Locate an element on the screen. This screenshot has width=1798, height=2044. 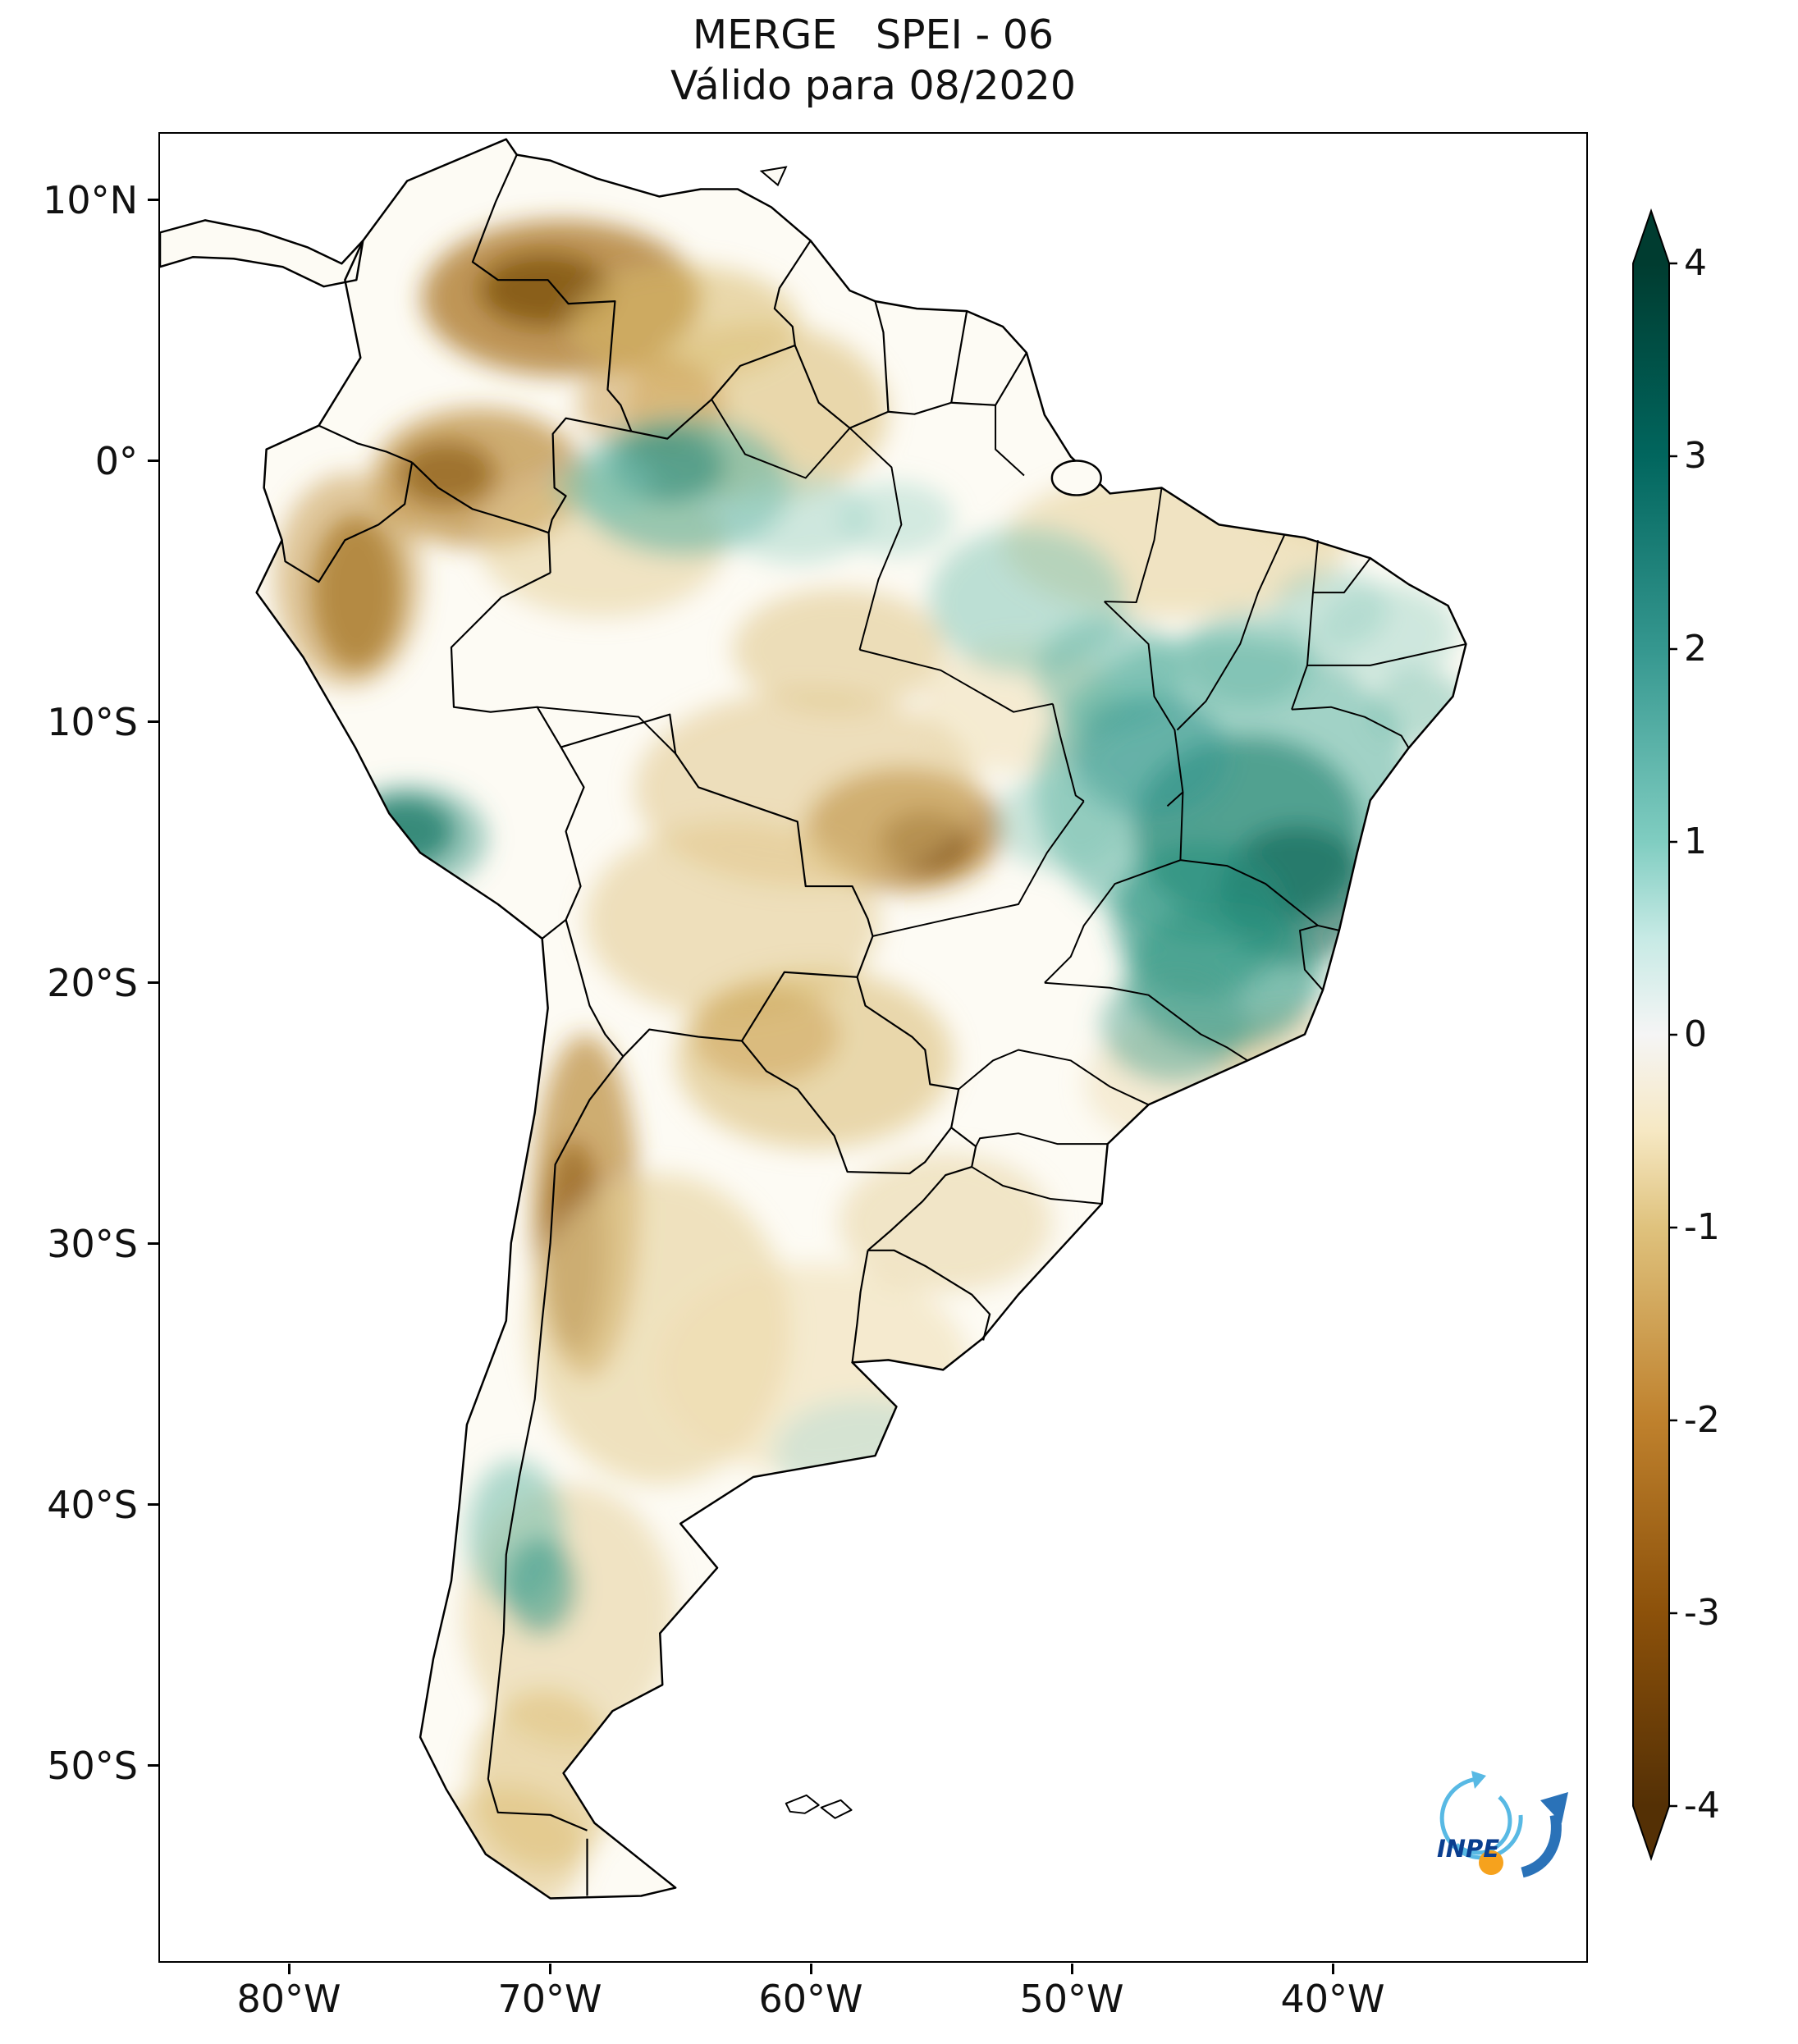
colorbar-tick-label: -1 is located at coordinates (1702, 1227).